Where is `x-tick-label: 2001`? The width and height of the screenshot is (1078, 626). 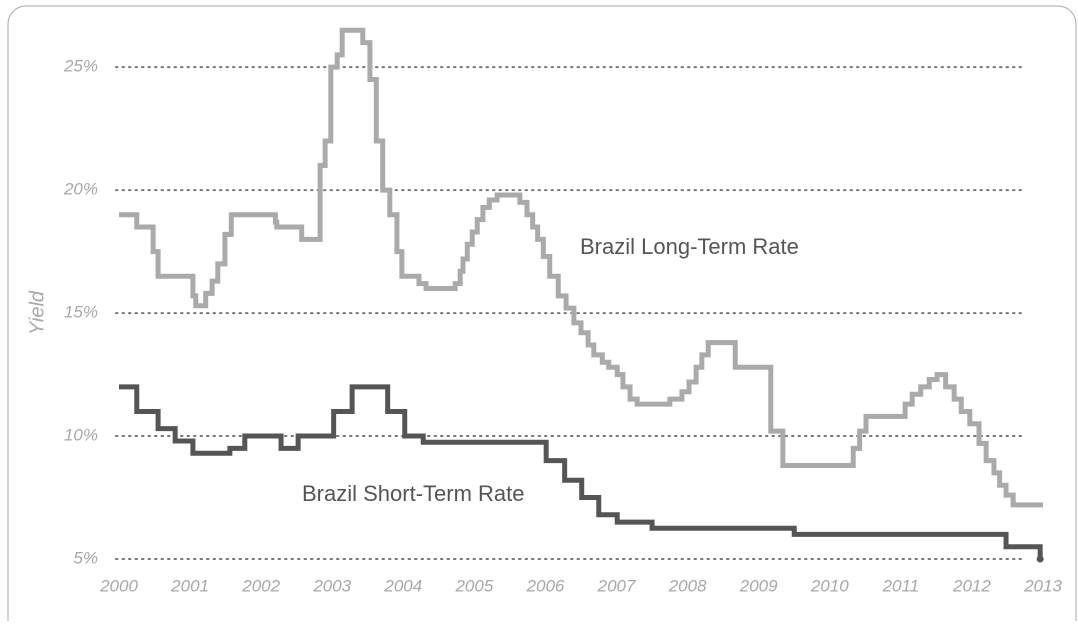 x-tick-label: 2001 is located at coordinates (189, 585).